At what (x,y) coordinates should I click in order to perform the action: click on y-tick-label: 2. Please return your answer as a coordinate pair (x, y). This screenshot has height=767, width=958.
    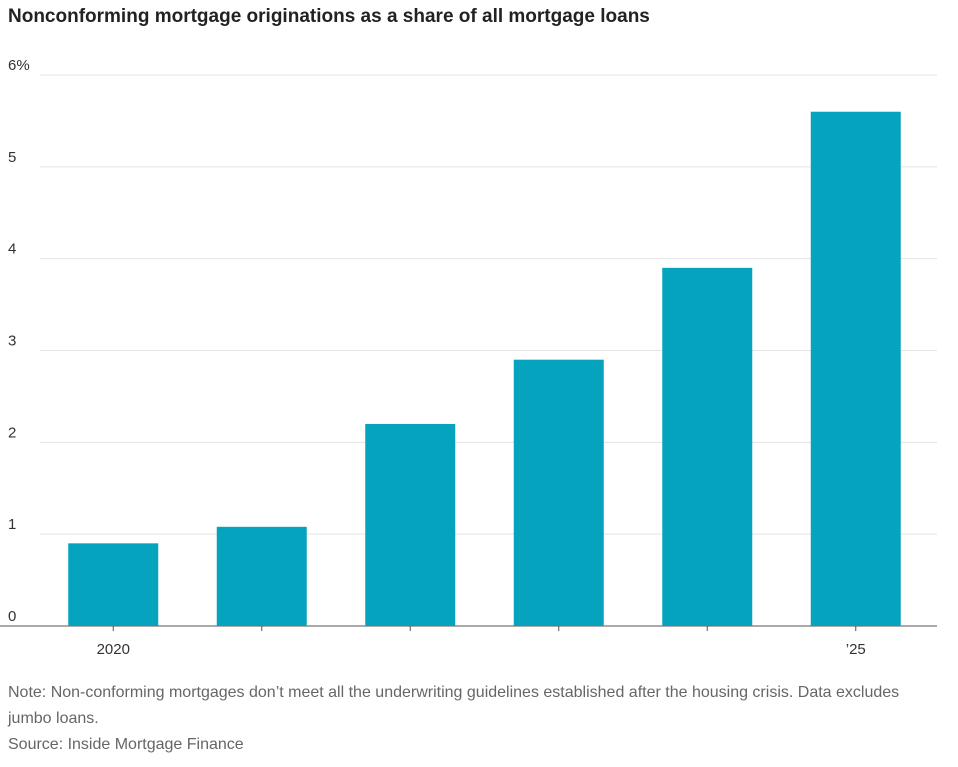
    Looking at the image, I should click on (12, 432).